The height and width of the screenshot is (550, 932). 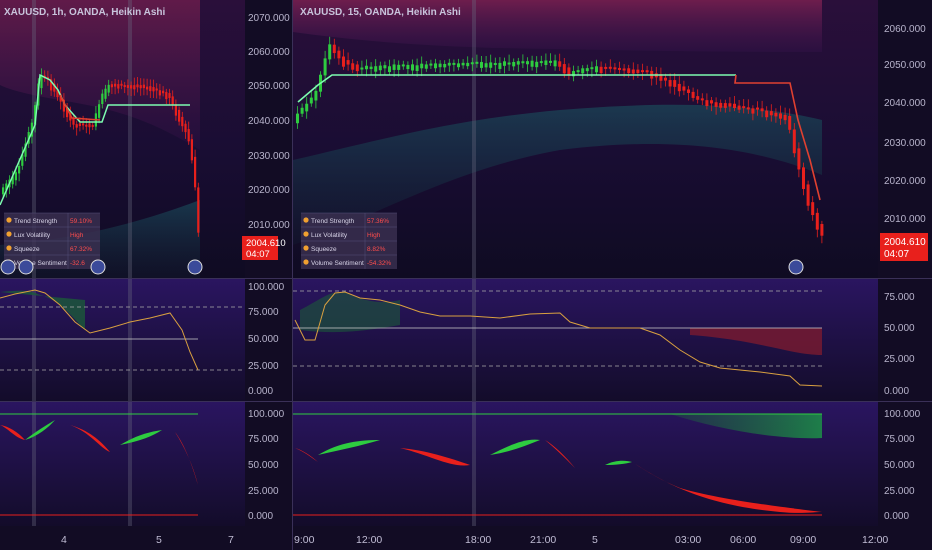 What do you see at coordinates (899, 344) in the screenshot?
I see `right-oscillator-1-axis: 75.000 50.000 25.000 0.000` at bounding box center [899, 344].